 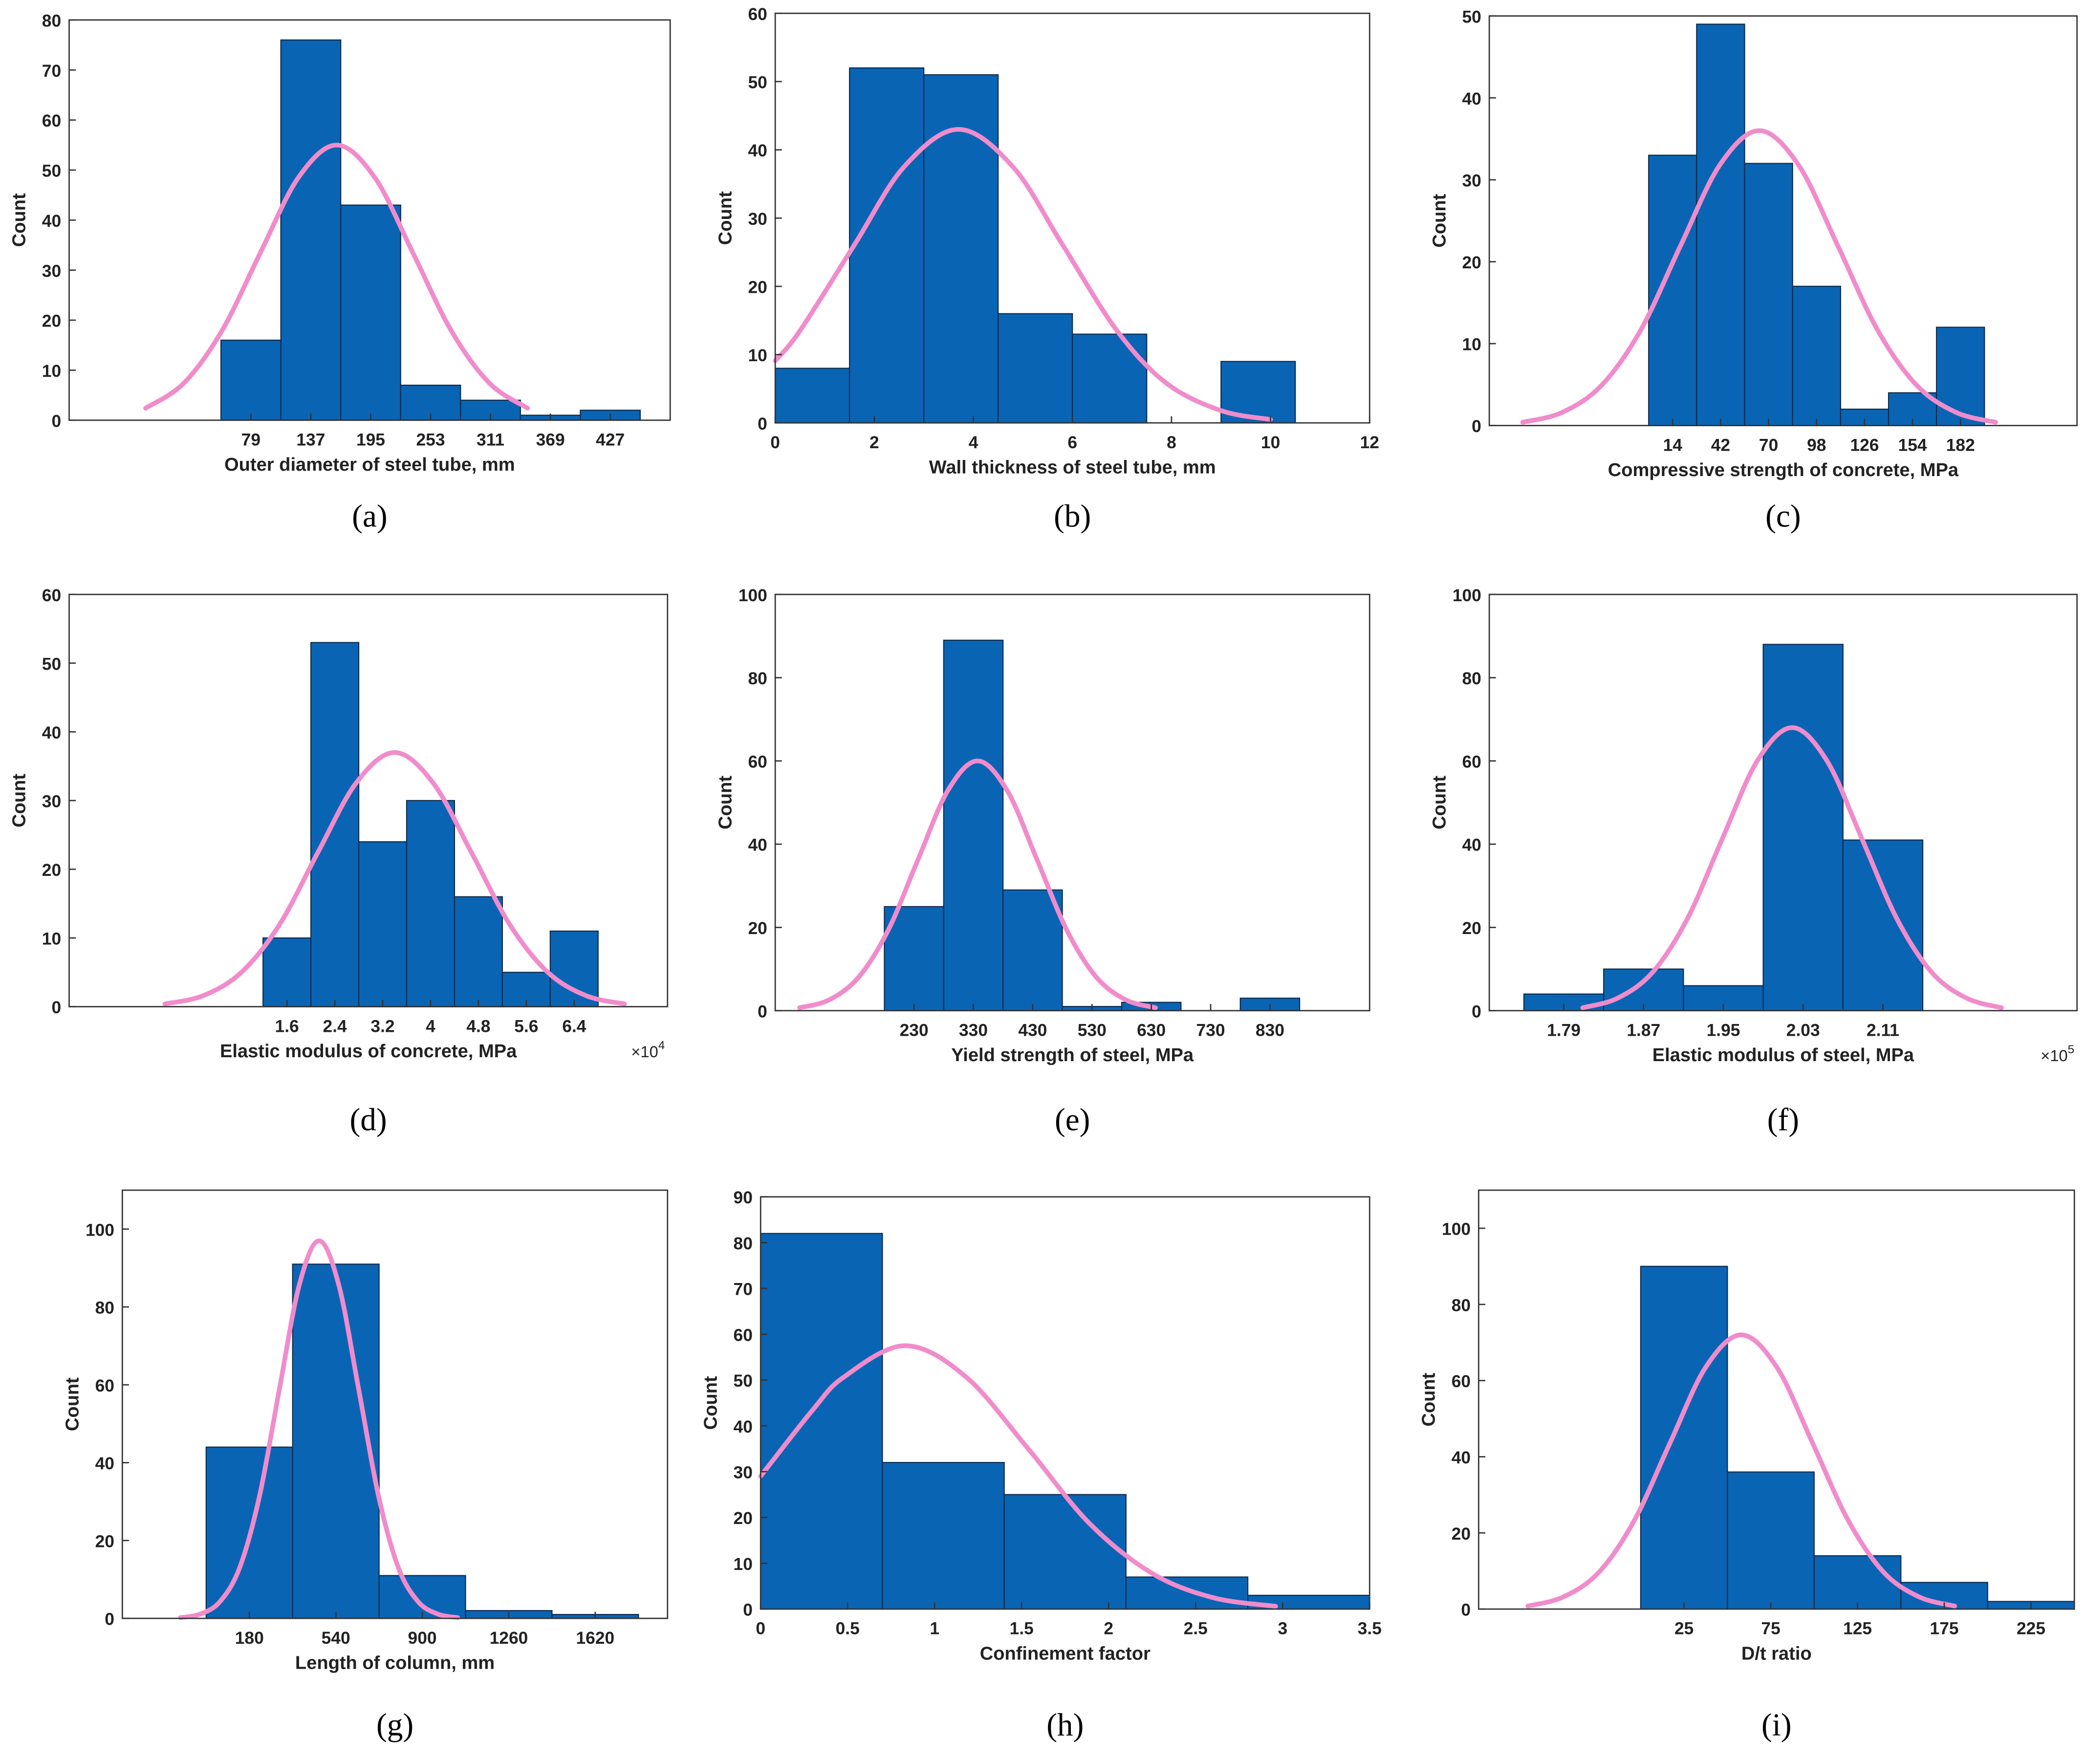 I want to click on x-tick-label: 3.2, so click(x=382, y=1026).